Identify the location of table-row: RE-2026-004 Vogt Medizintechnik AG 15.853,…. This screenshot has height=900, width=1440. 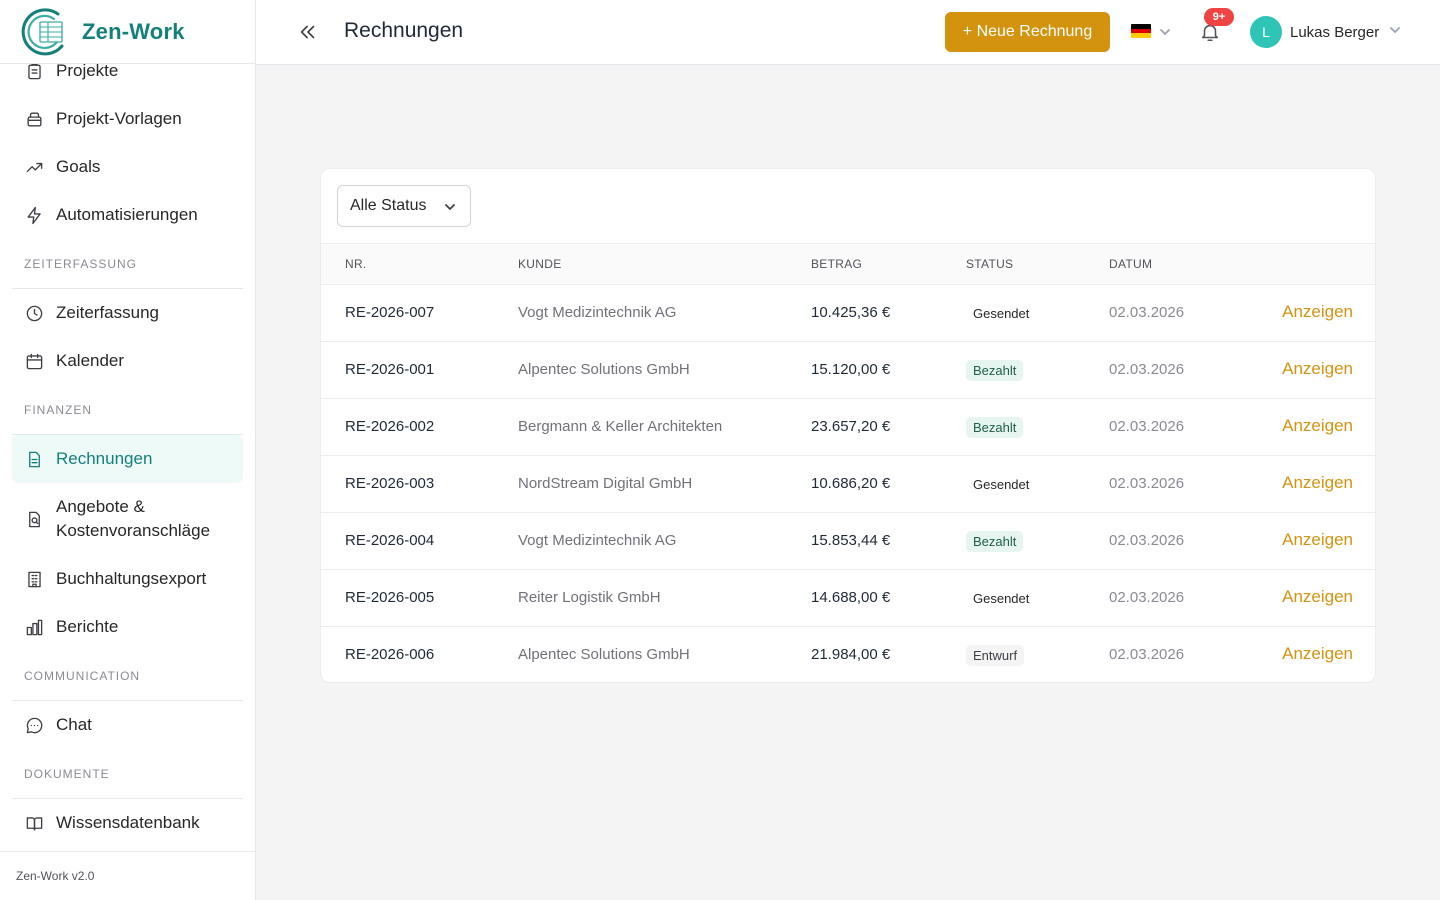
(848, 541).